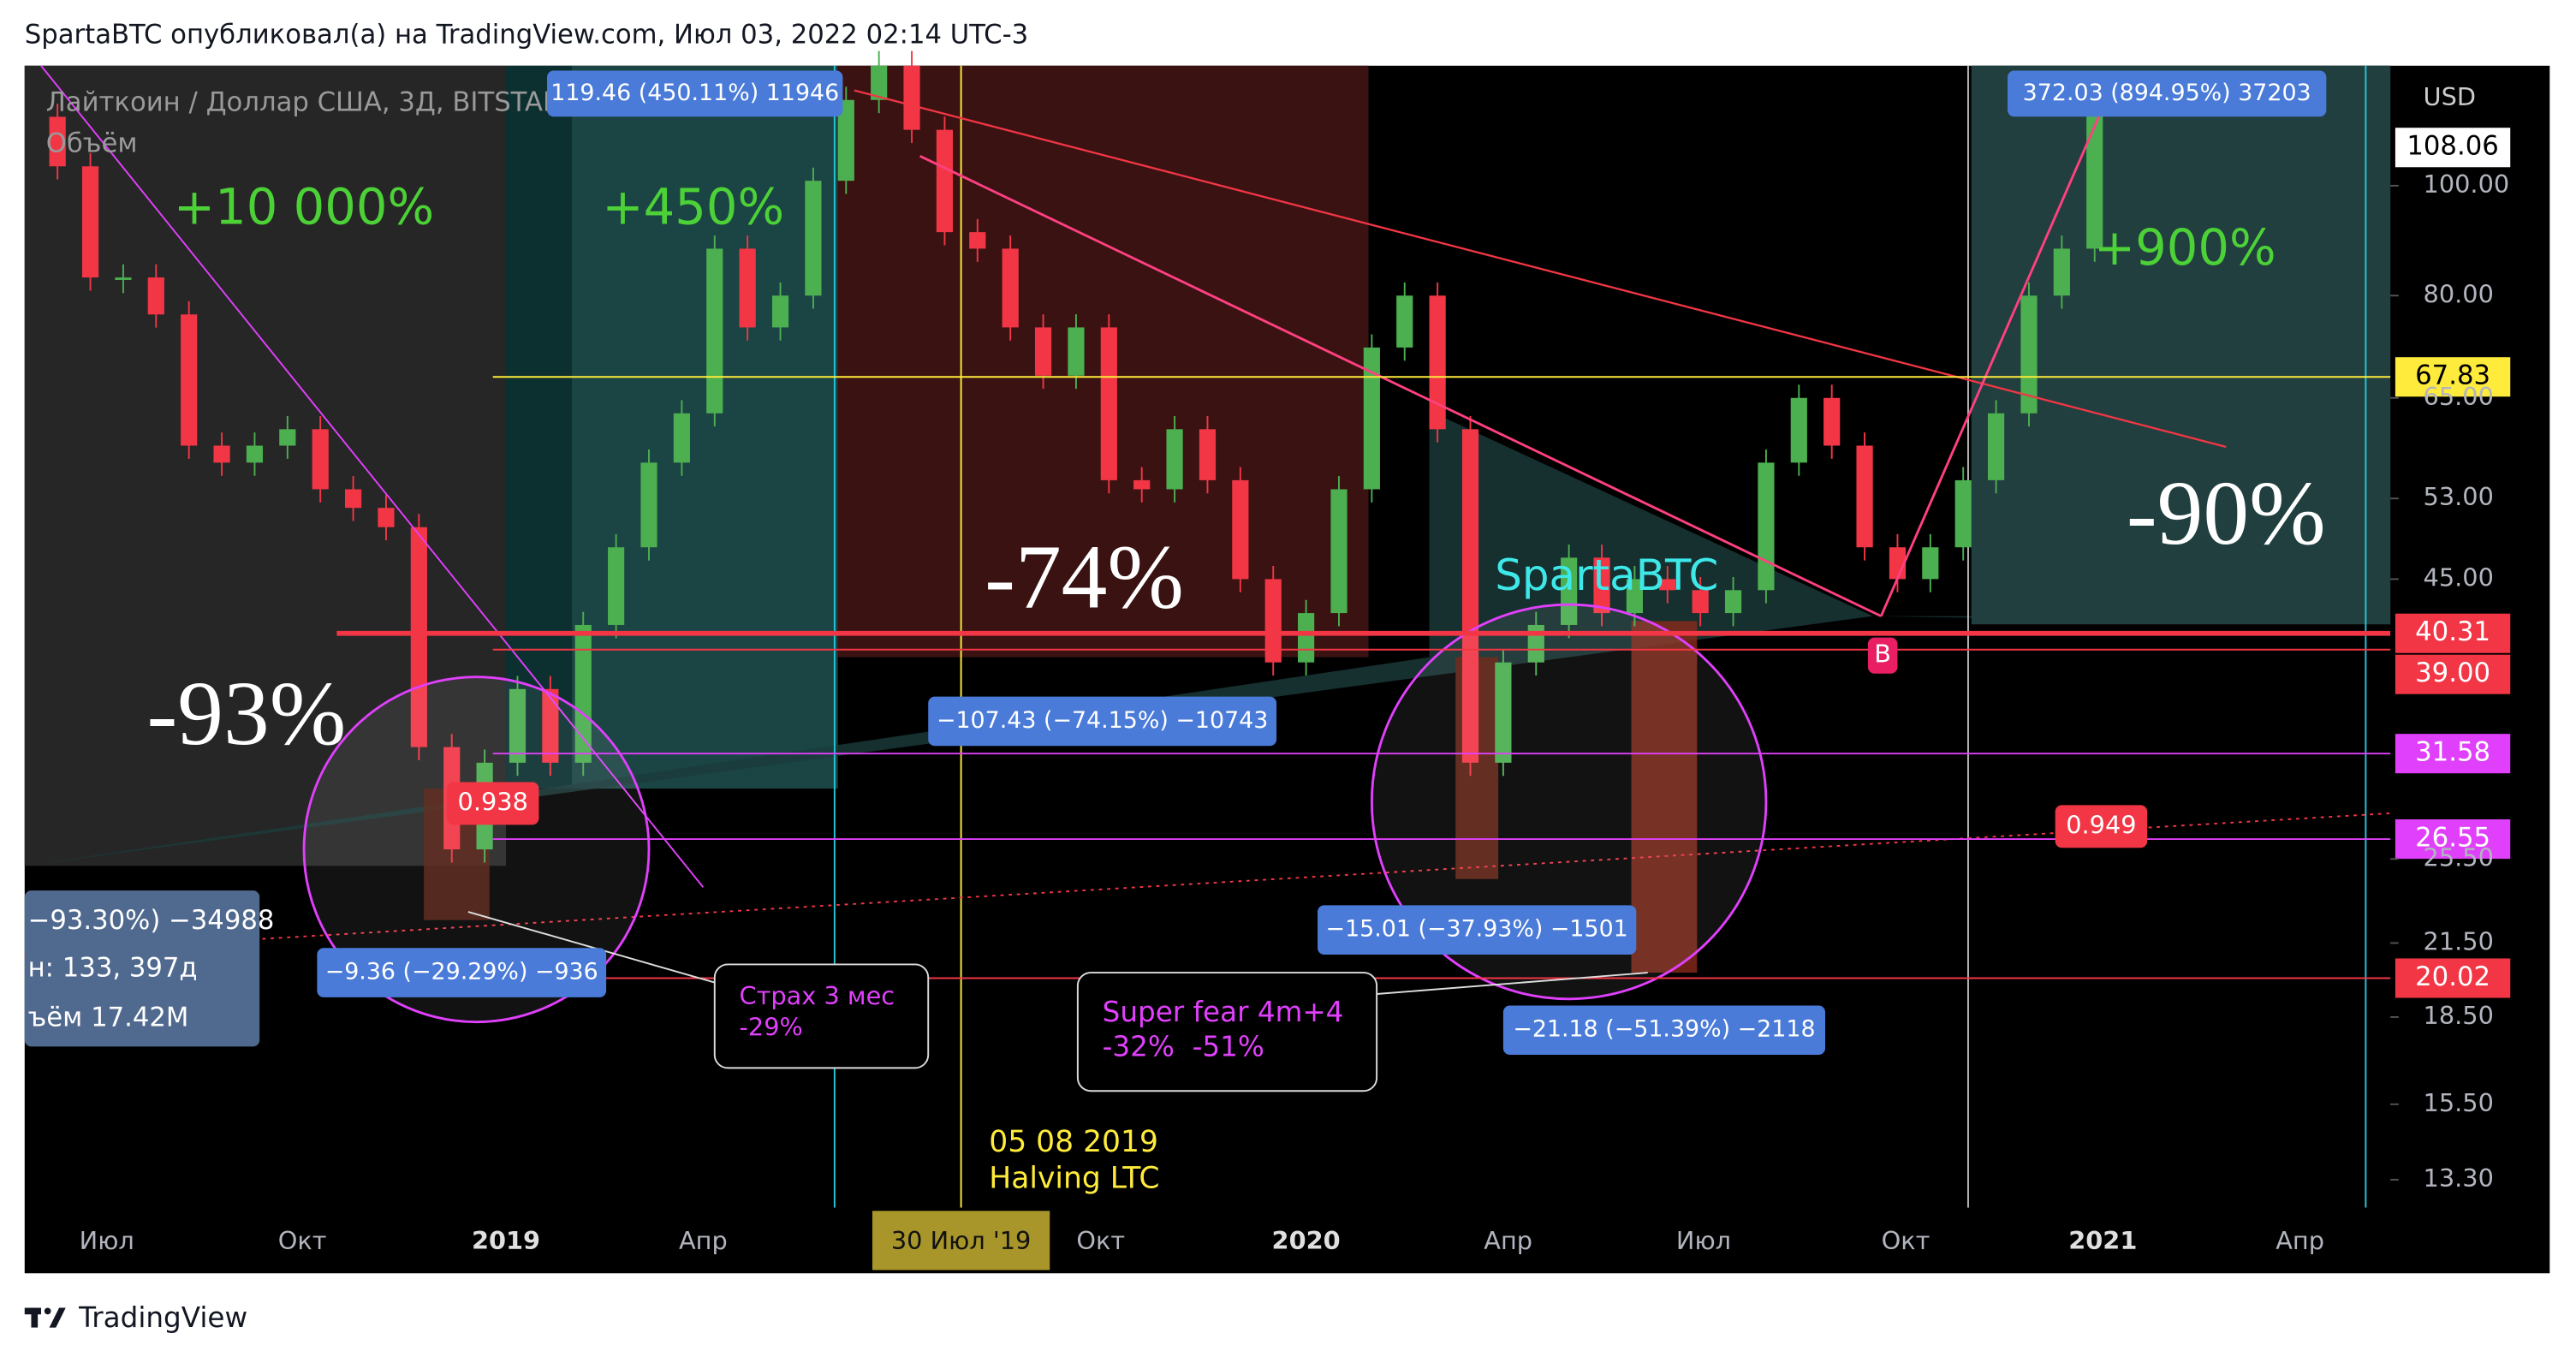  I want to click on annotation: Halving LTC, so click(1074, 1178).